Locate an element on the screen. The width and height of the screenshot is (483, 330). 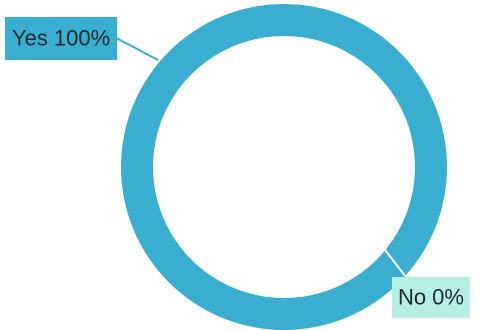
label-text: No 0% is located at coordinates (431, 296).